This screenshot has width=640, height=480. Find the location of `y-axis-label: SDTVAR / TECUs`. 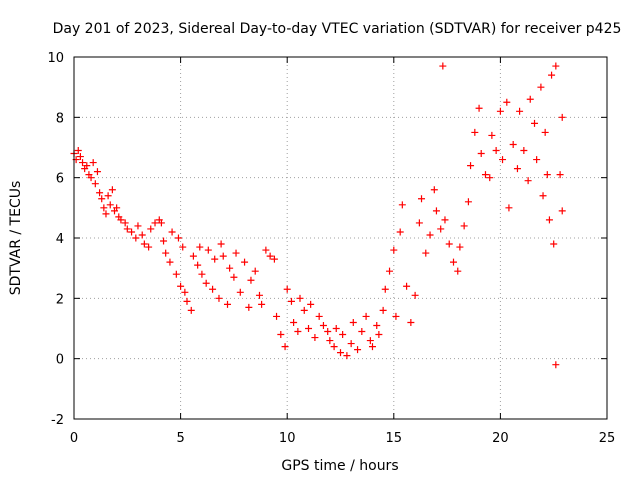

y-axis-label: SDTVAR / TECUs is located at coordinates (16, 238).